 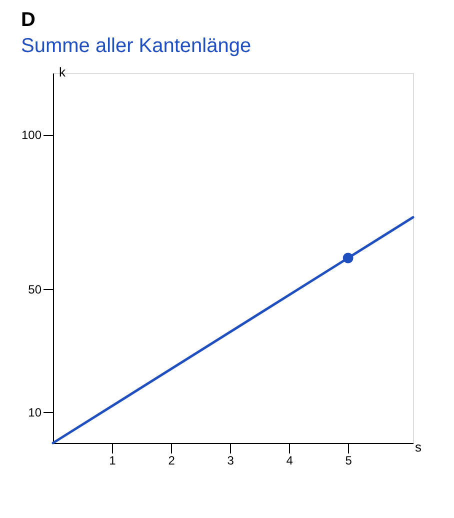 I want to click on y-tick-label: 50, so click(x=35, y=289).